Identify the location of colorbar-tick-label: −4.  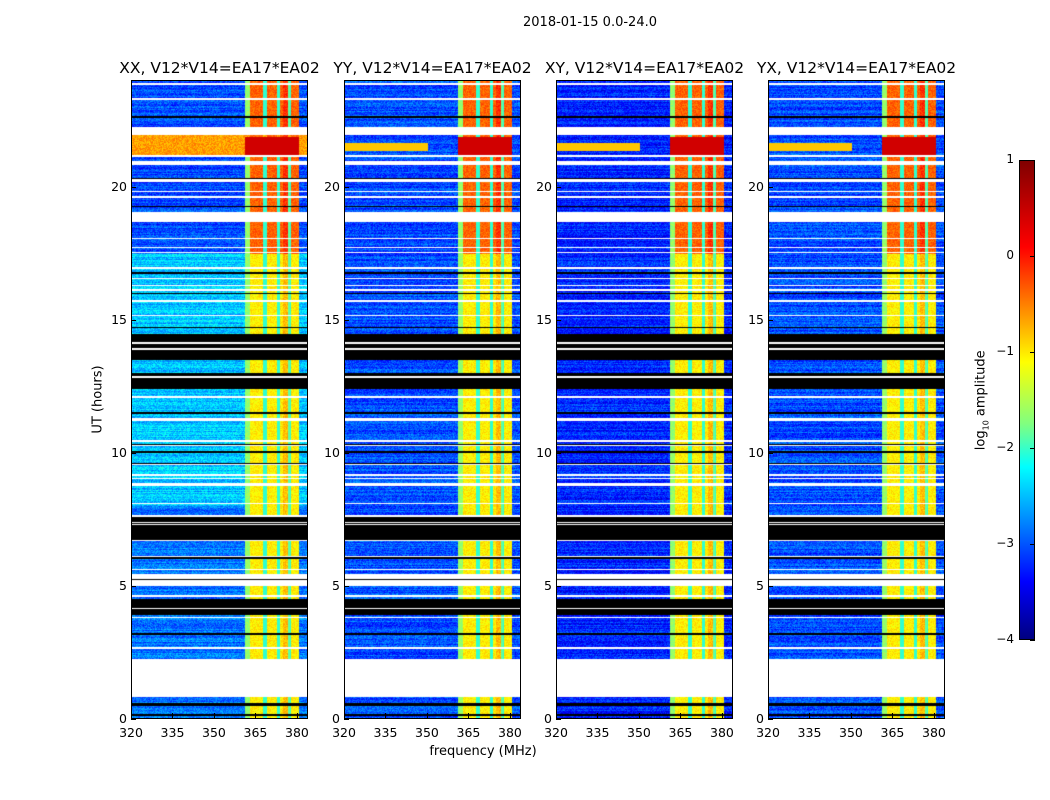
(1005, 639).